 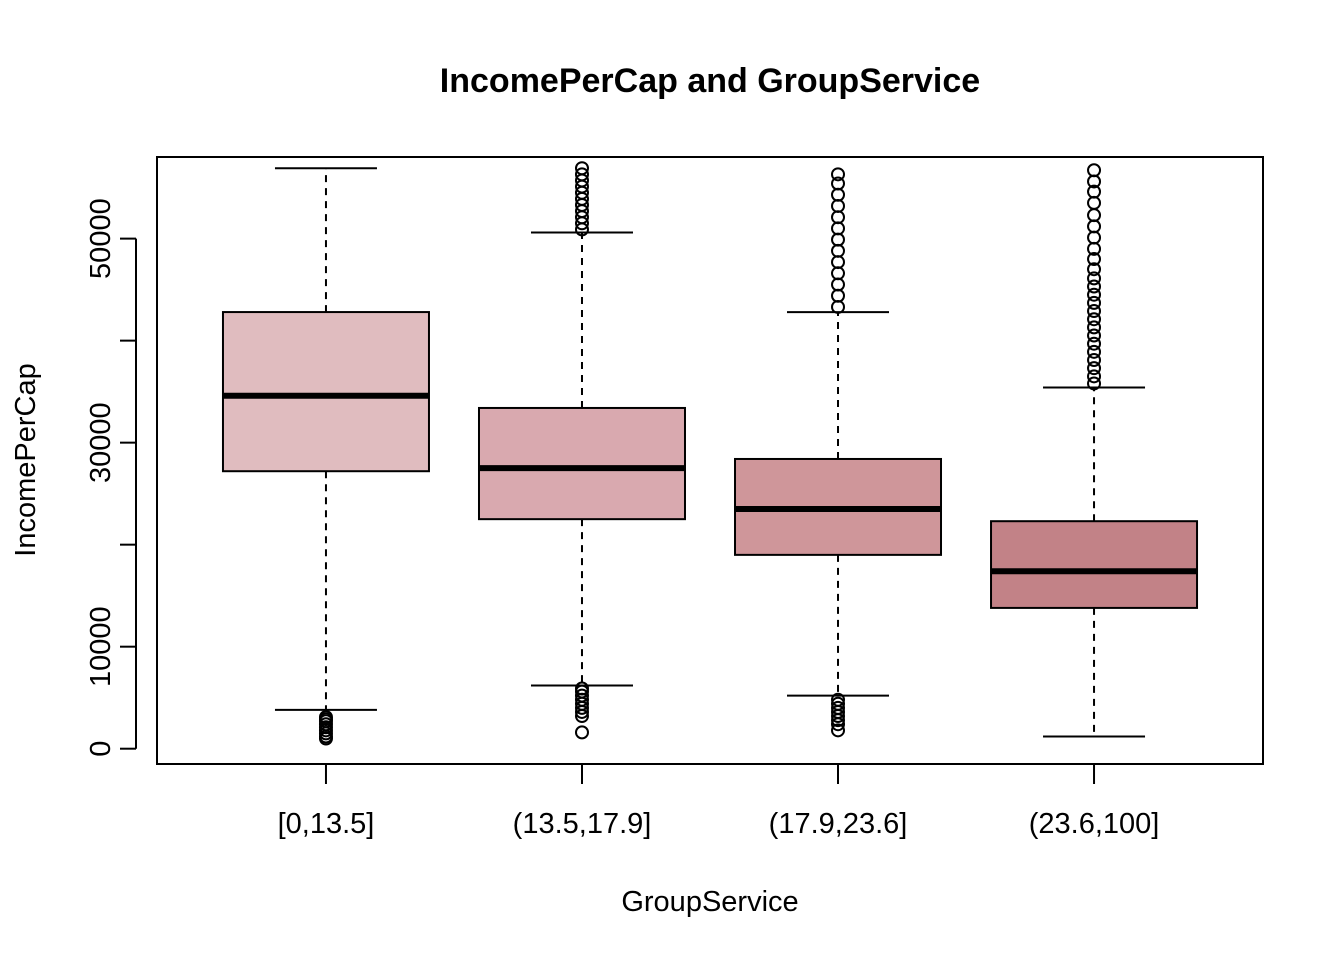 What do you see at coordinates (1094, 824) in the screenshot?
I see `x-tick-label: (23.6,100]` at bounding box center [1094, 824].